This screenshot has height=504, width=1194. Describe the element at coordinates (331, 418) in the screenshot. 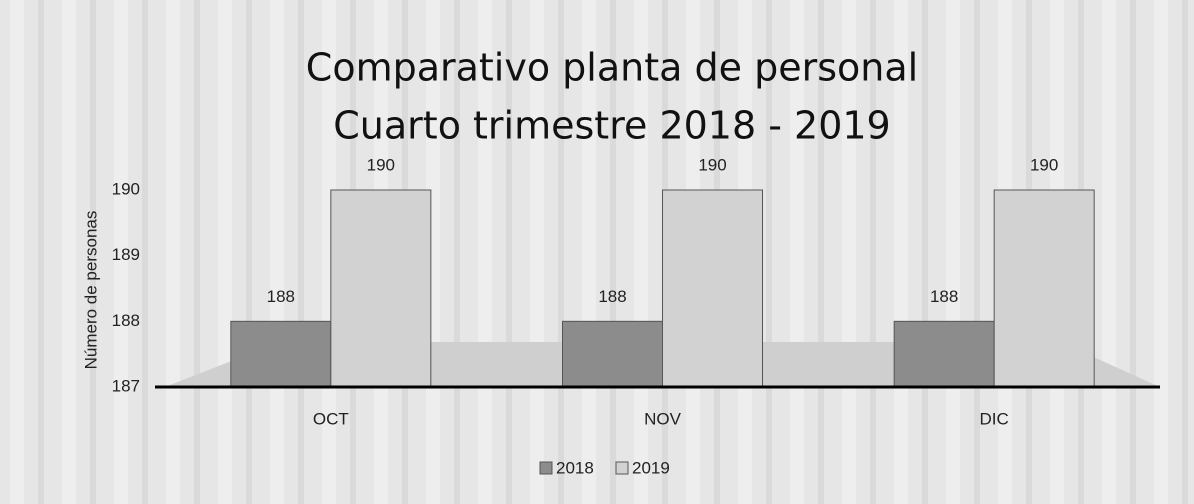

I see `x-tick-label: OCT` at that location.